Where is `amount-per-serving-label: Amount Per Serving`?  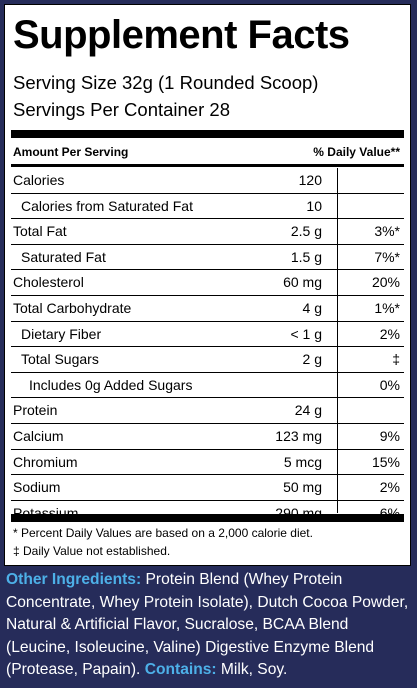
amount-per-serving-label: Amount Per Serving is located at coordinates (71, 152).